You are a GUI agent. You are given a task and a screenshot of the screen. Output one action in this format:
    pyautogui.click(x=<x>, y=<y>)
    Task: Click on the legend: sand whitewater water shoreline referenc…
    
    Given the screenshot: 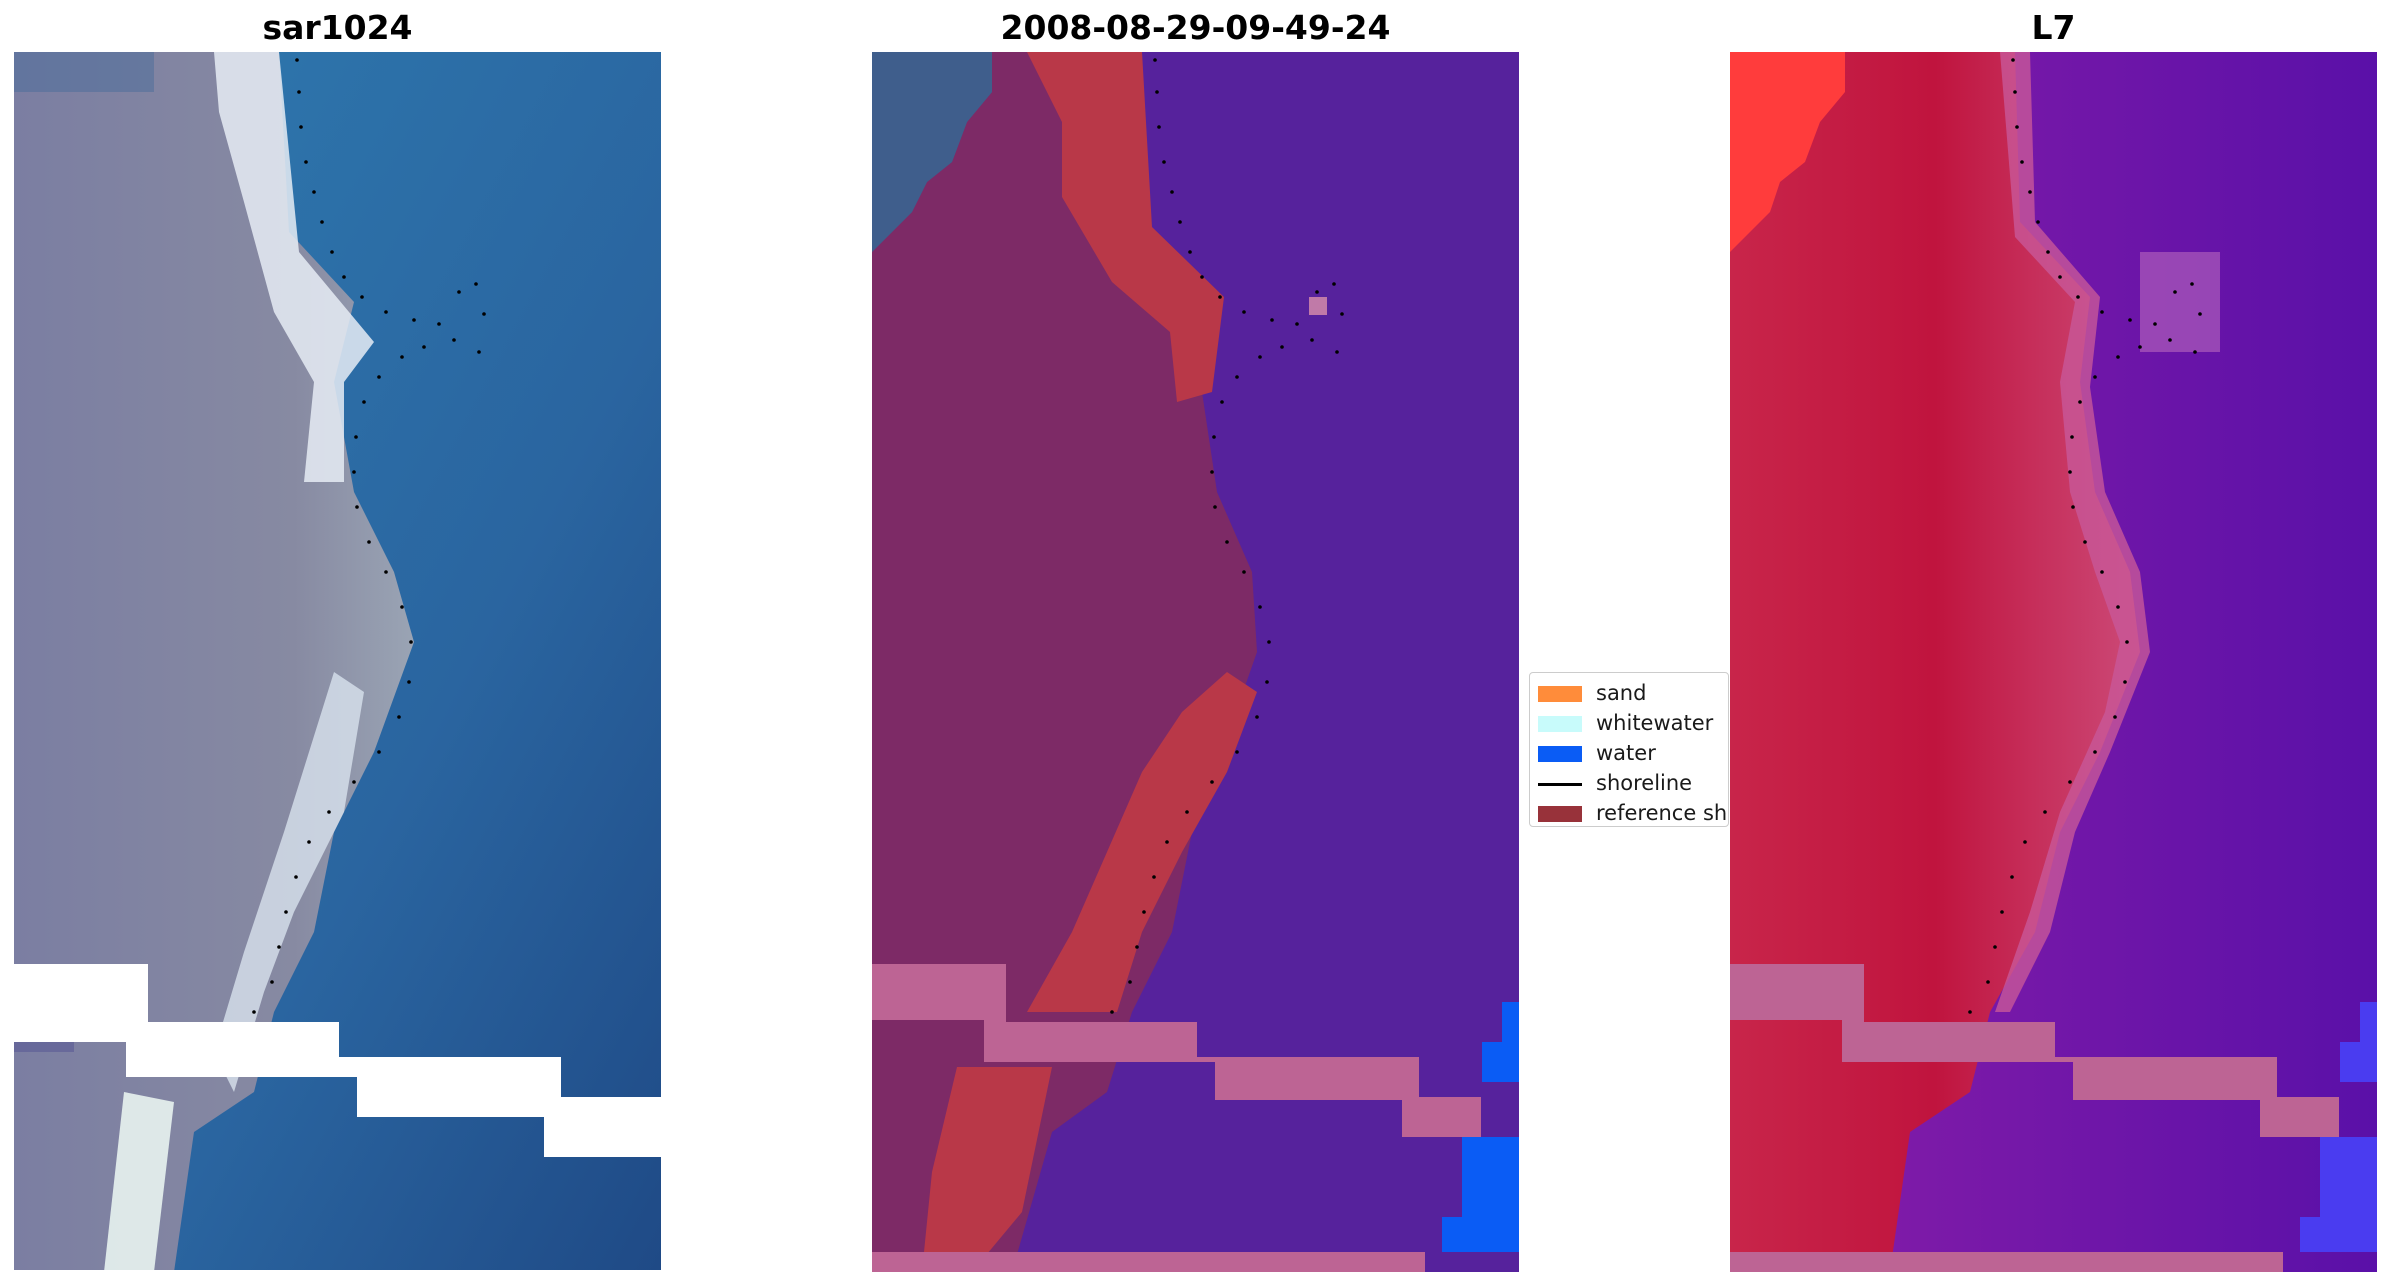 What is the action you would take?
    pyautogui.click(x=1629, y=749)
    